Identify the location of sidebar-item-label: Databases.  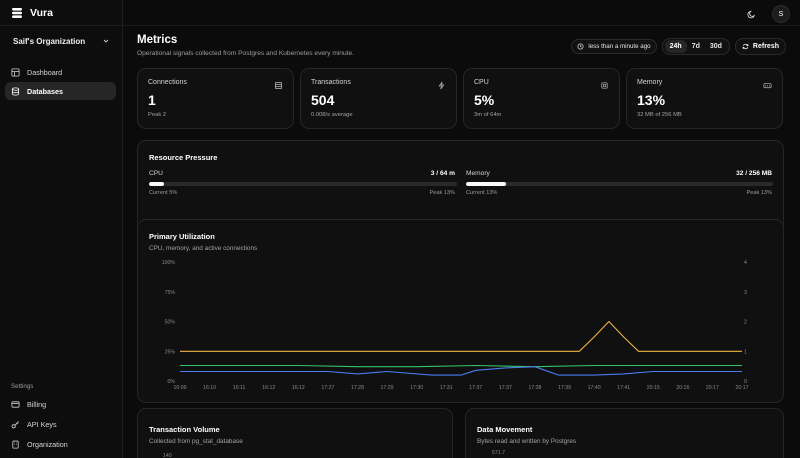
(45, 91).